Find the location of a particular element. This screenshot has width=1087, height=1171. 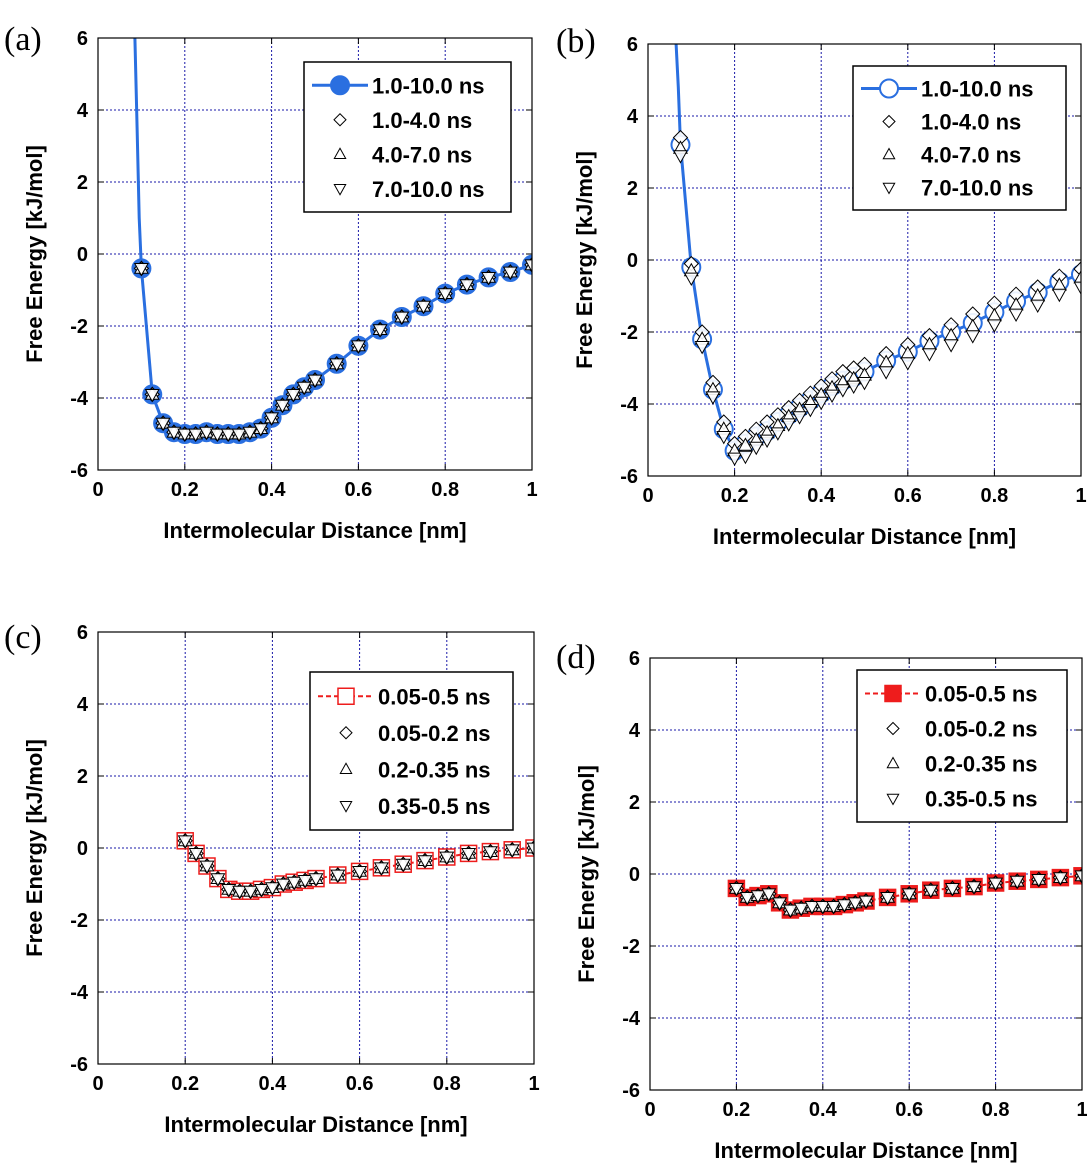

legend-entry: 4.0-7.0 ns is located at coordinates (971, 155).